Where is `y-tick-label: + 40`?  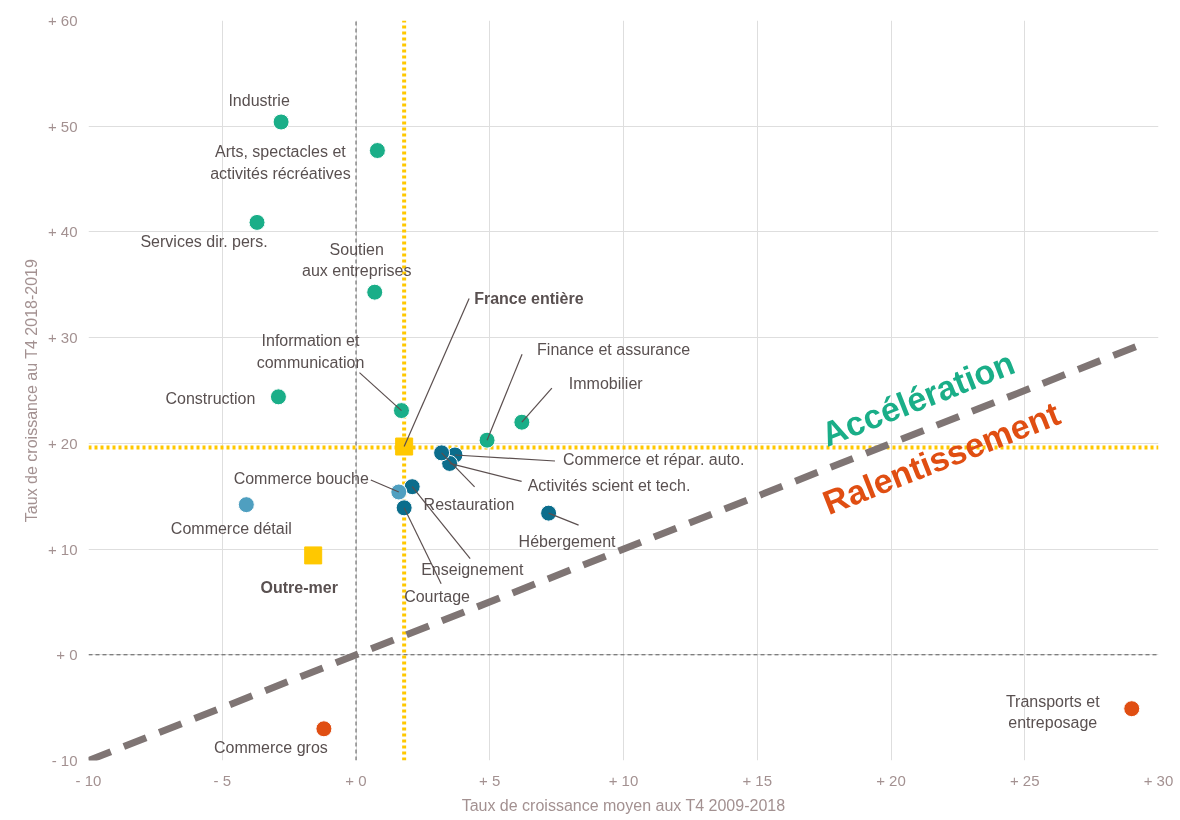
y-tick-label: + 40 is located at coordinates (62, 232).